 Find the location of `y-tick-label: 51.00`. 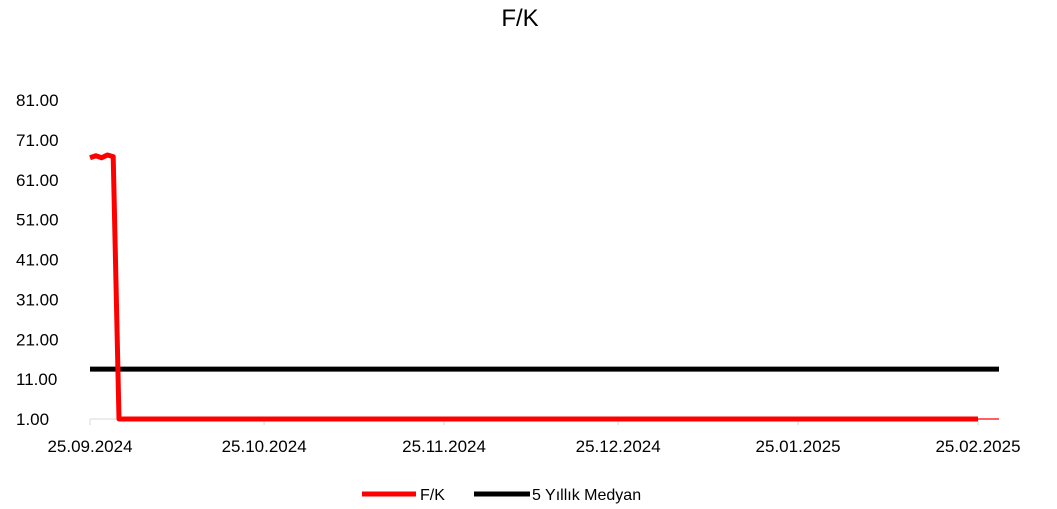

y-tick-label: 51.00 is located at coordinates (37, 220).